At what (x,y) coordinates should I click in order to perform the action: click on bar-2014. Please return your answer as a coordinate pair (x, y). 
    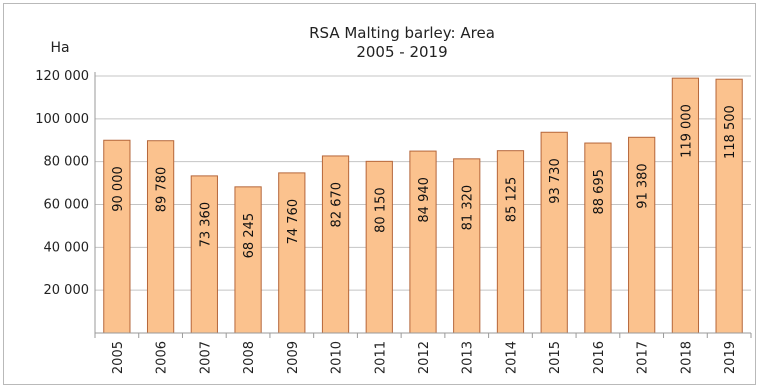
    Looking at the image, I should click on (510, 242).